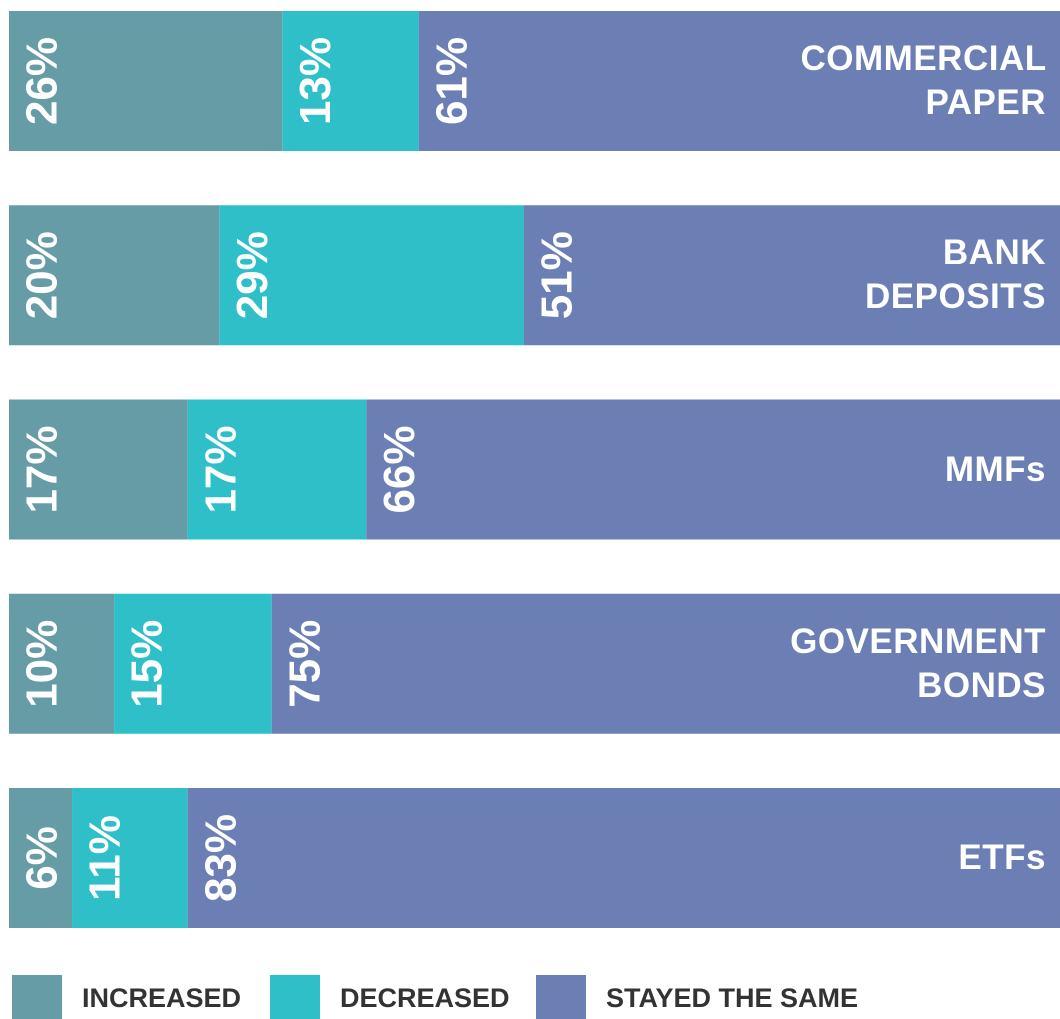 The height and width of the screenshot is (1019, 1060). What do you see at coordinates (425, 998) in the screenshot?
I see `legend-label: DECREASED` at bounding box center [425, 998].